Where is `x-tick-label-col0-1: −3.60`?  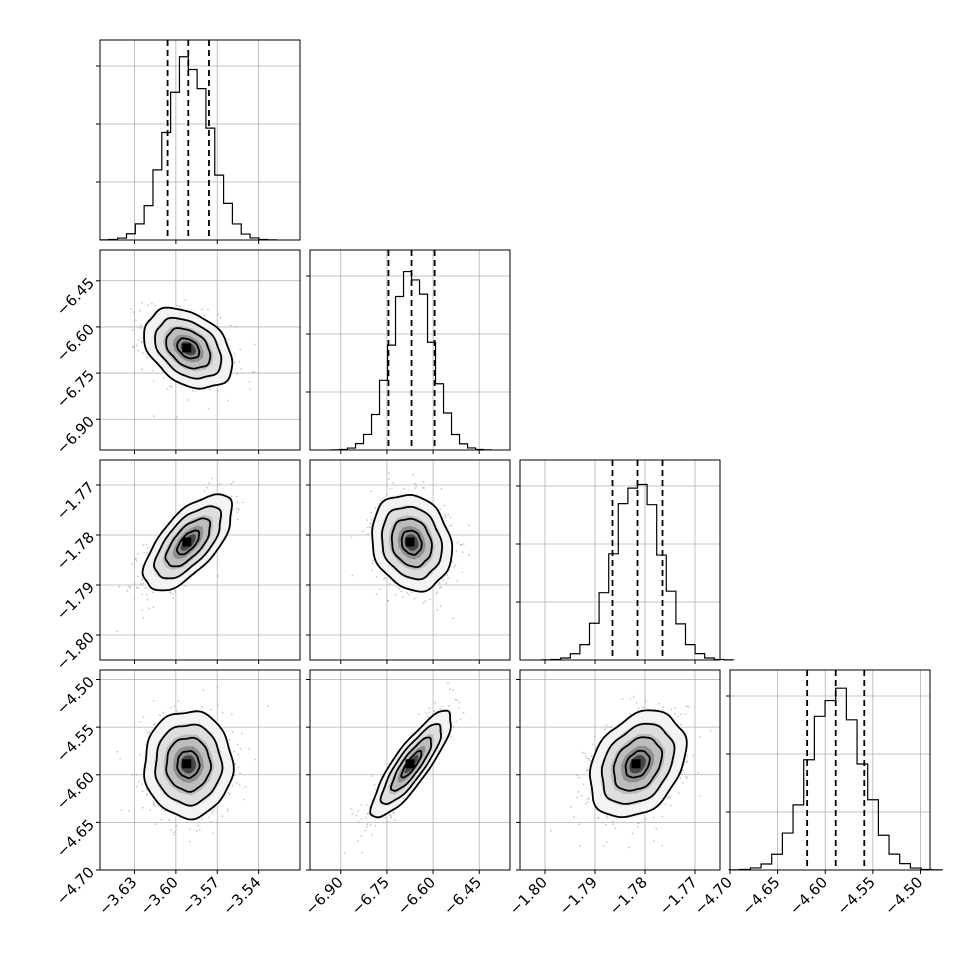 x-tick-label-col0-1: −3.60 is located at coordinates (159, 895).